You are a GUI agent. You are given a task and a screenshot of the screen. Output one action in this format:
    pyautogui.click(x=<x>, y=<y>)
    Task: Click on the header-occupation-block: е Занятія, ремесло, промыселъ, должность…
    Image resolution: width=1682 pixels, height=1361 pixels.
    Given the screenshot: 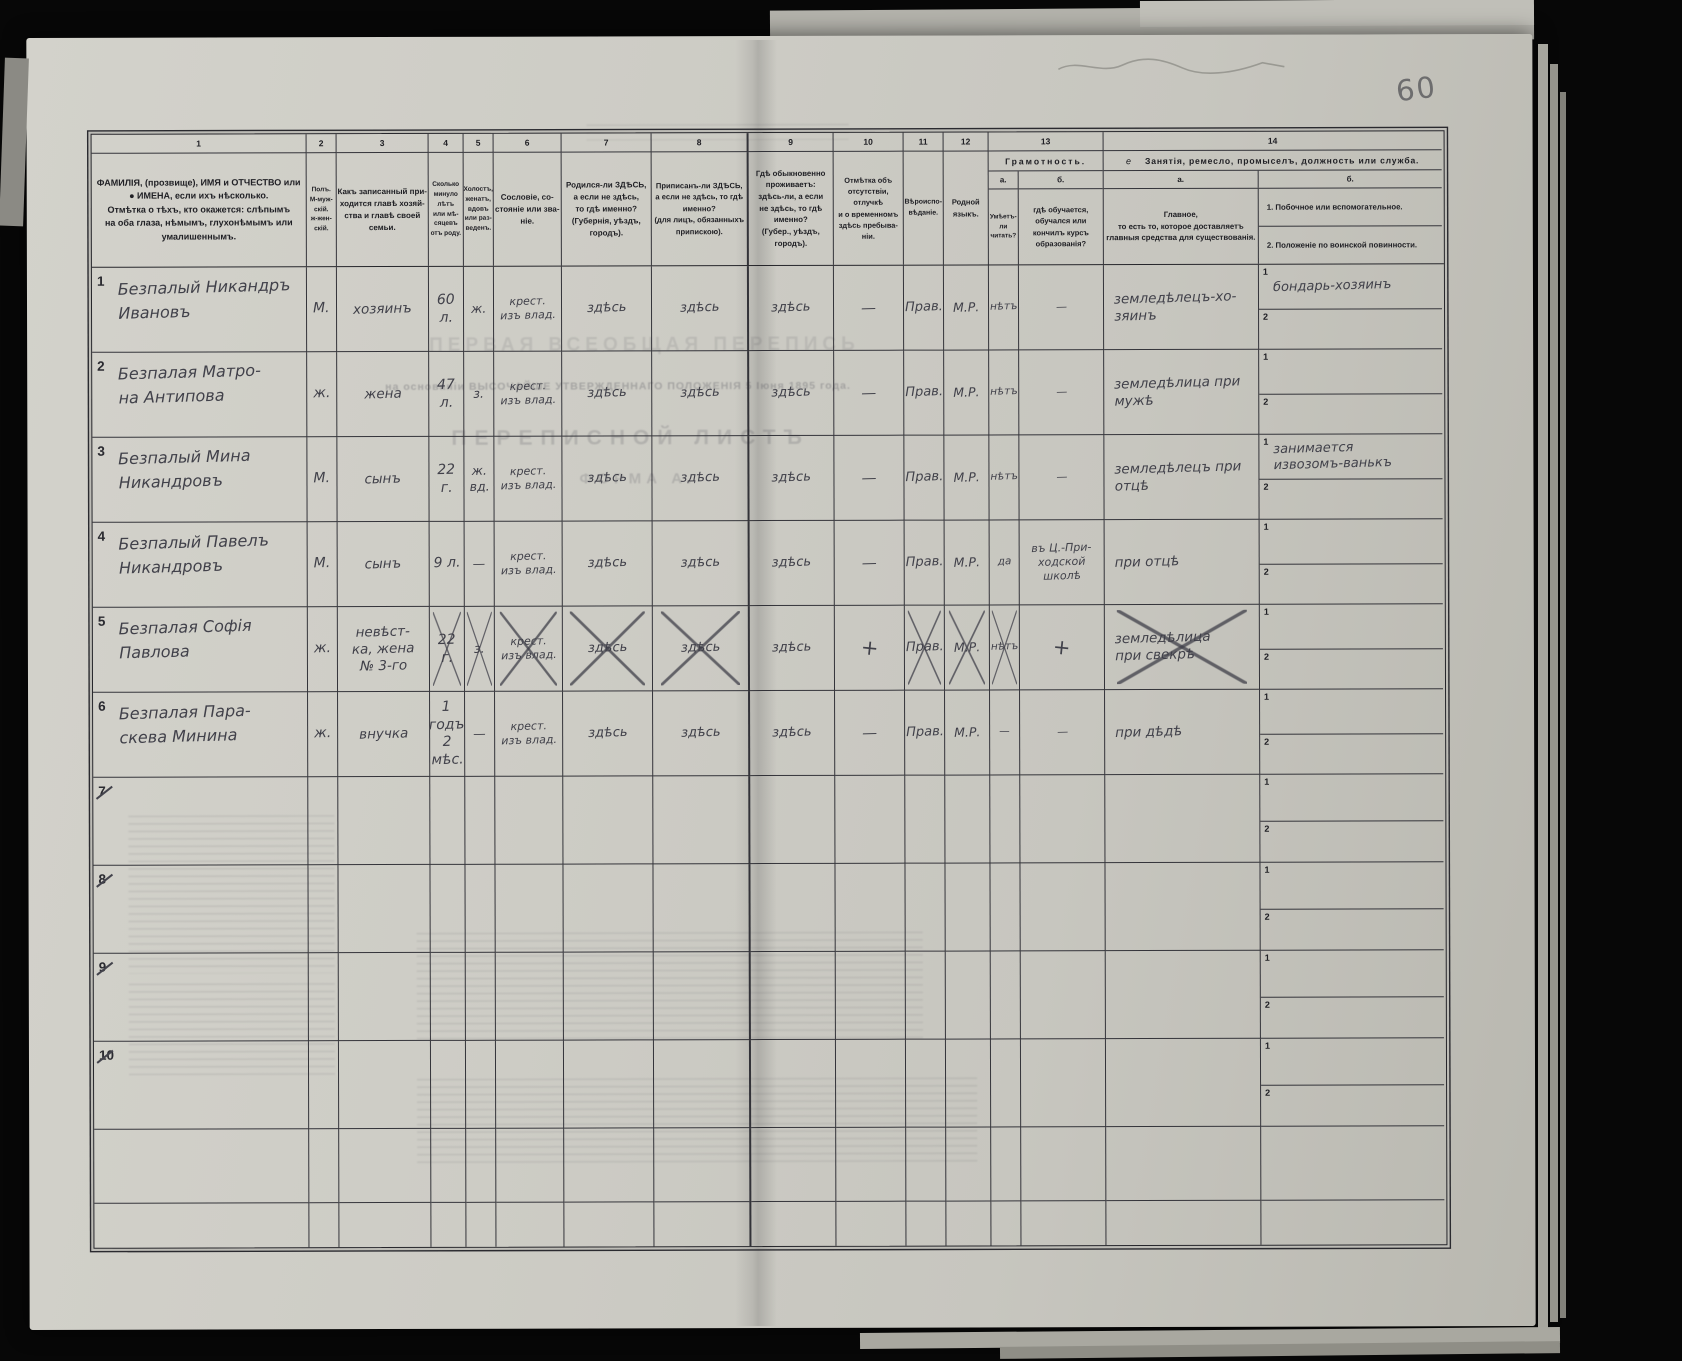 What is the action you would take?
    pyautogui.click(x=1272, y=207)
    